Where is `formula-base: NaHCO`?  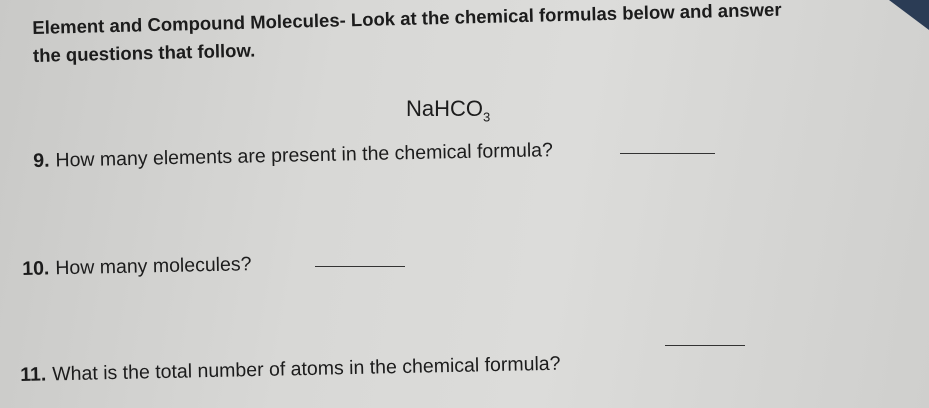
formula-base: NaHCO is located at coordinates (445, 108).